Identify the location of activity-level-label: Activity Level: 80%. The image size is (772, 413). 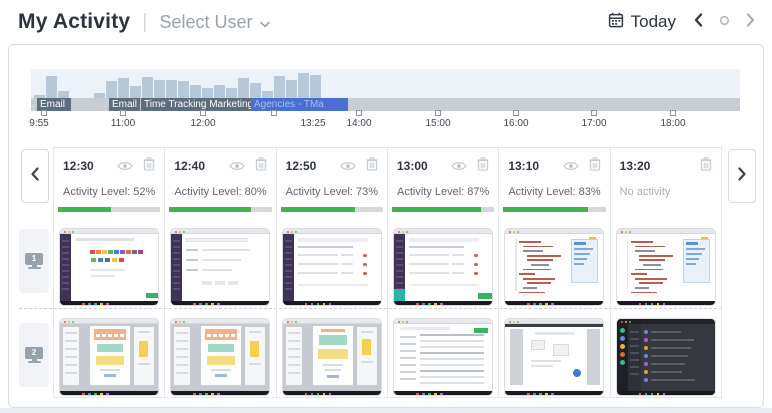
(220, 192).